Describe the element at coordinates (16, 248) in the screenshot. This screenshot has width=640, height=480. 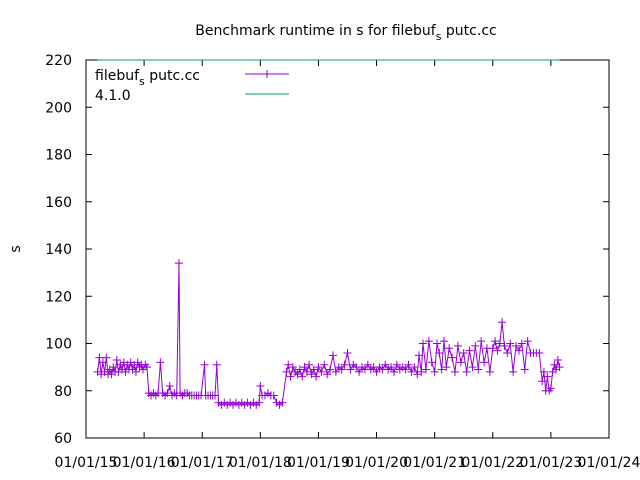
I see `y-axis-label: s` at that location.